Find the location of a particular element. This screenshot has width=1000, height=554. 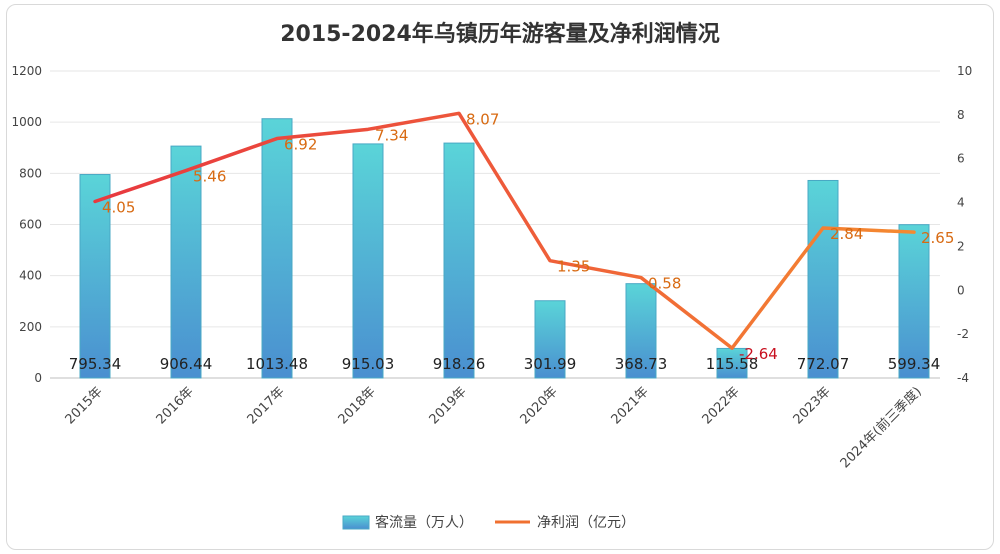

line-value-label: 2.65 is located at coordinates (937, 238).